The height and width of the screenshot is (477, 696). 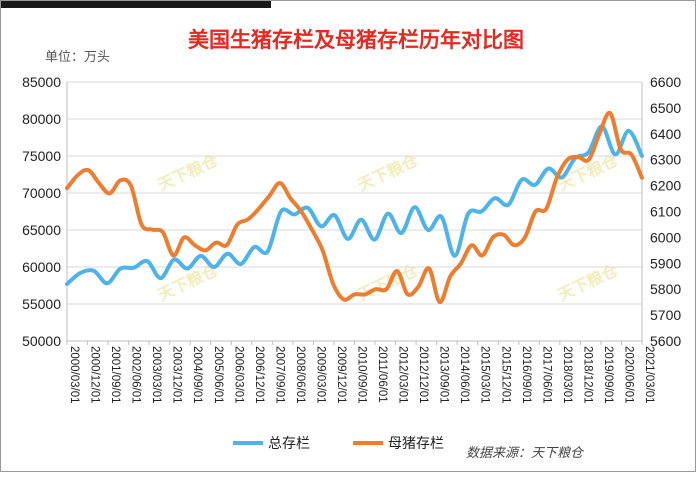 What do you see at coordinates (403, 375) in the screenshot?
I see `x-tick-label: 2012/03/01` at bounding box center [403, 375].